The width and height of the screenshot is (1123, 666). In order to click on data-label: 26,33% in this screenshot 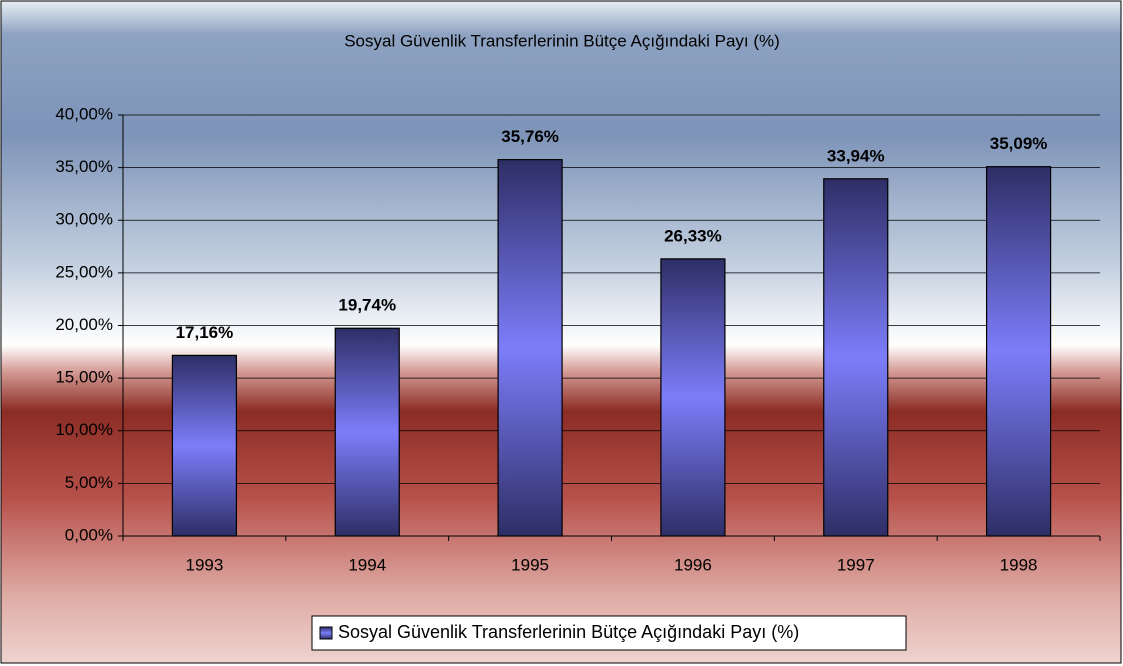, I will do `click(693, 235)`.